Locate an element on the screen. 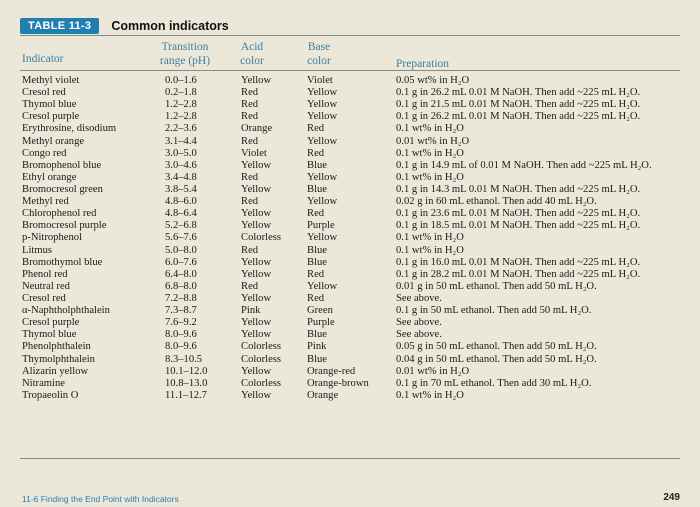 This screenshot has width=700, height=507. cell-acid-color: Pink is located at coordinates (251, 311).